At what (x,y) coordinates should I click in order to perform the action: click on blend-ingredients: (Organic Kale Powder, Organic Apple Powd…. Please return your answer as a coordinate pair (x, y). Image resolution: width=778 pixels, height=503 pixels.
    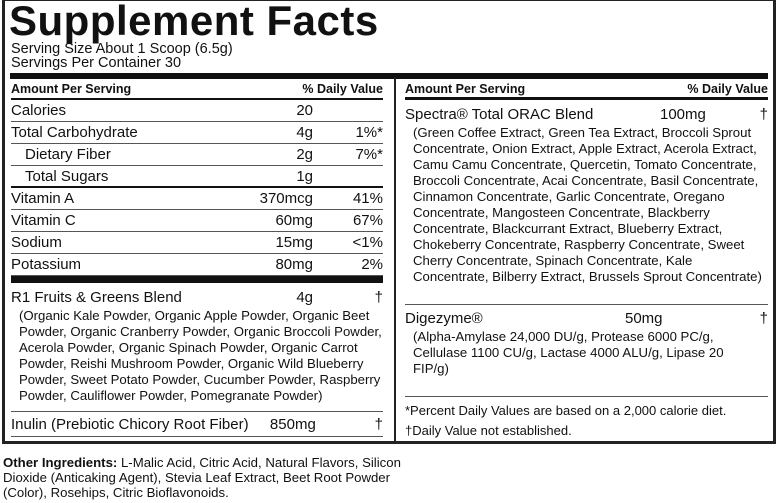
    Looking at the image, I should click on (197, 360).